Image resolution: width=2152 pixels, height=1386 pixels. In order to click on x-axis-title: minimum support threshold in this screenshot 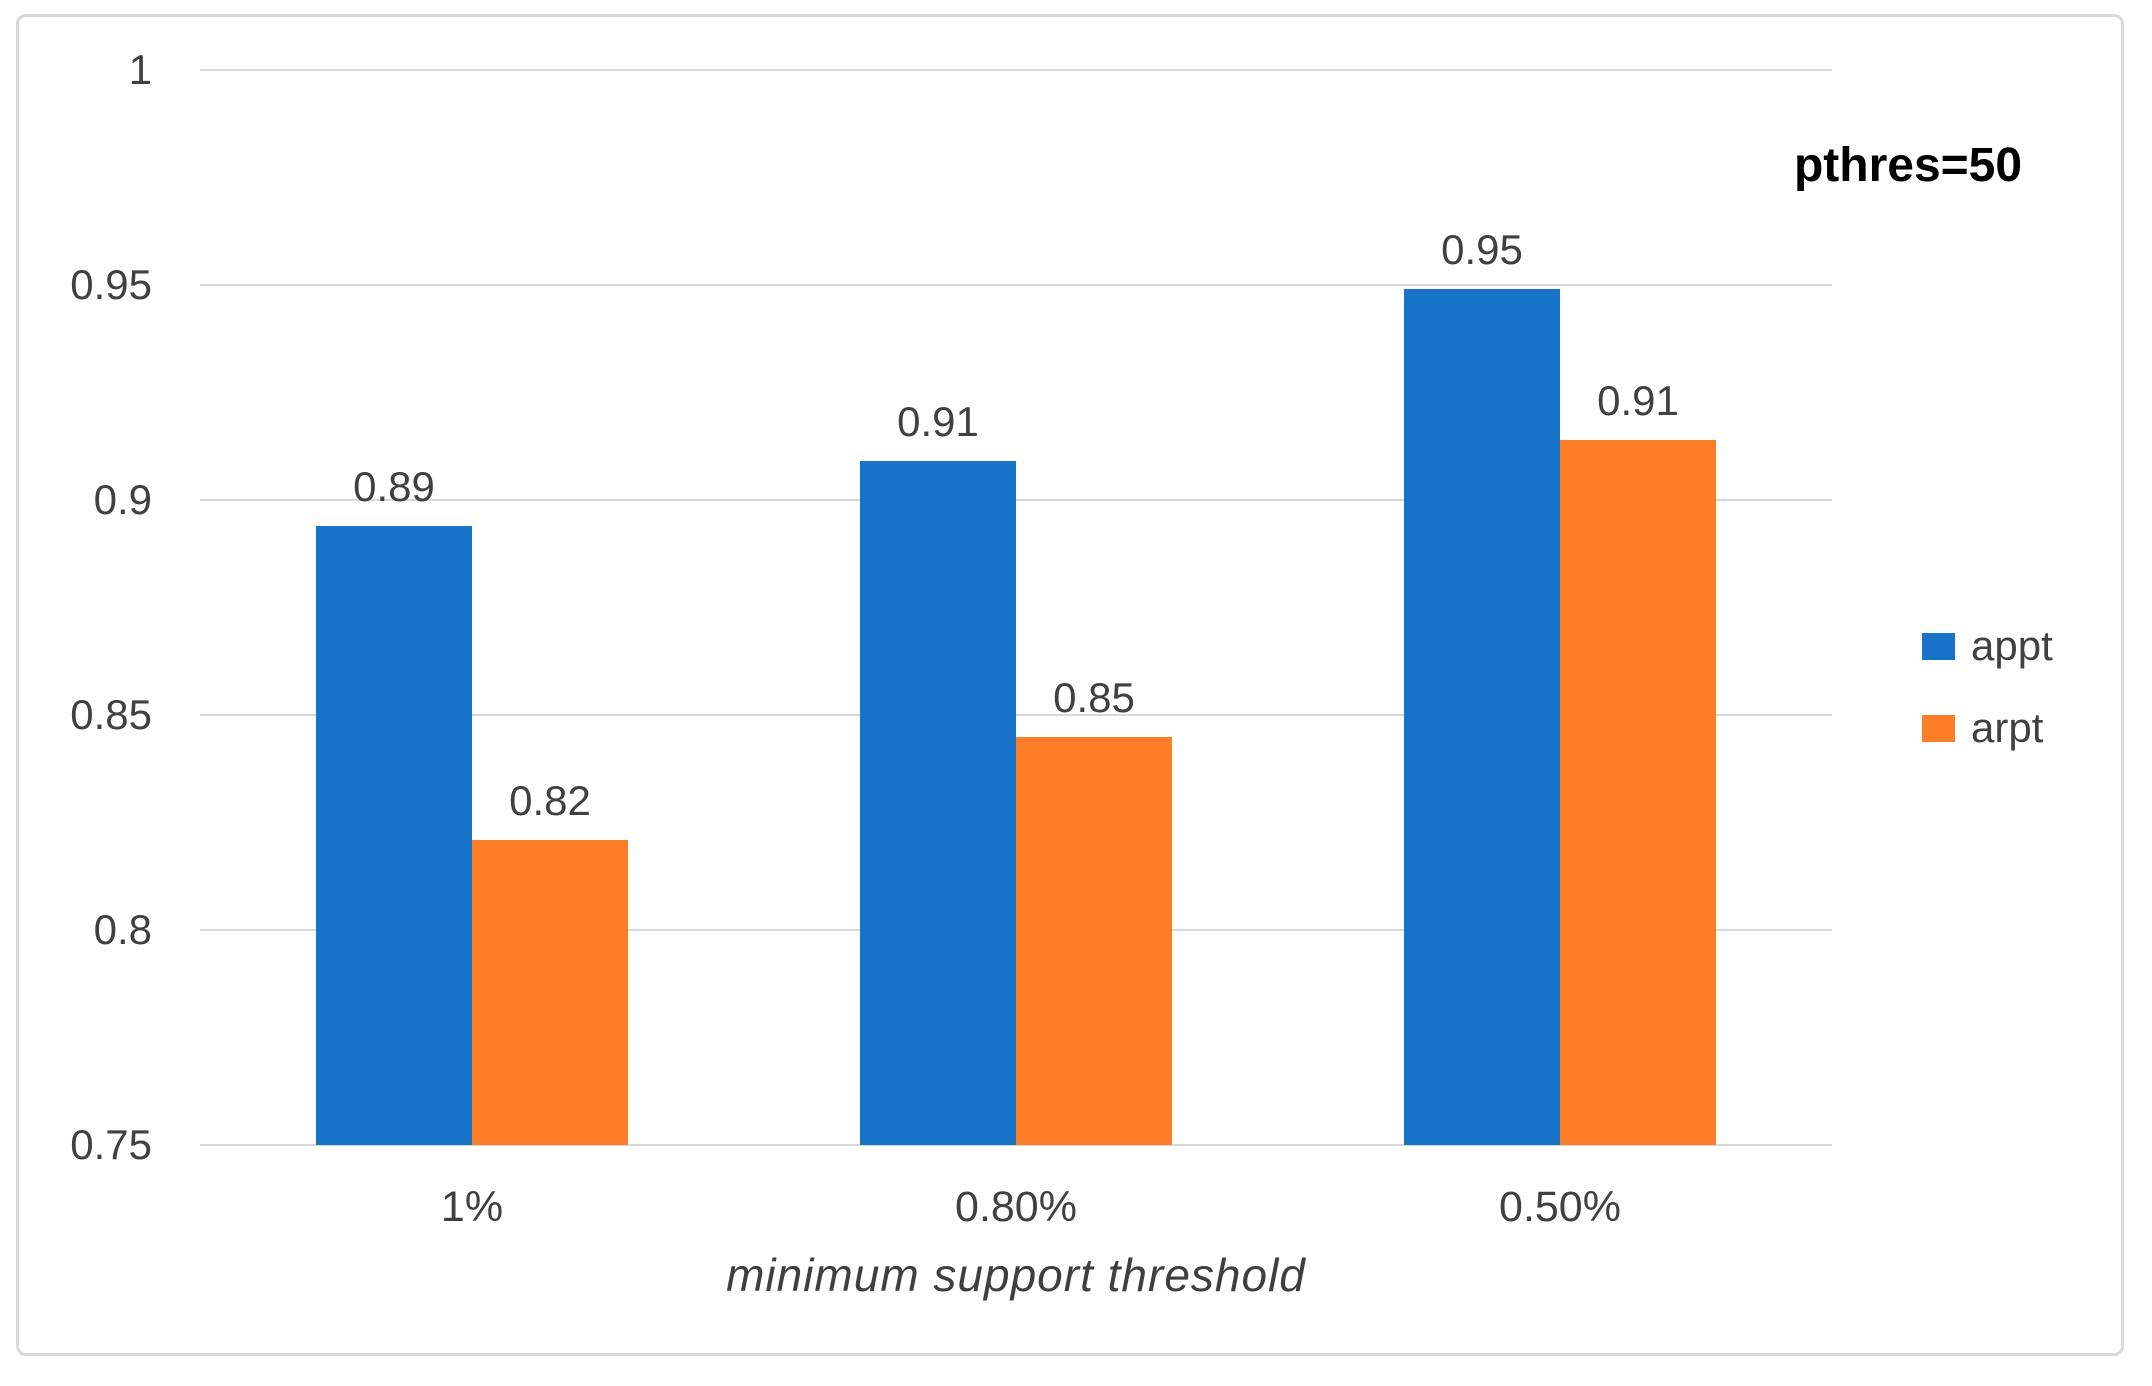, I will do `click(1016, 1275)`.